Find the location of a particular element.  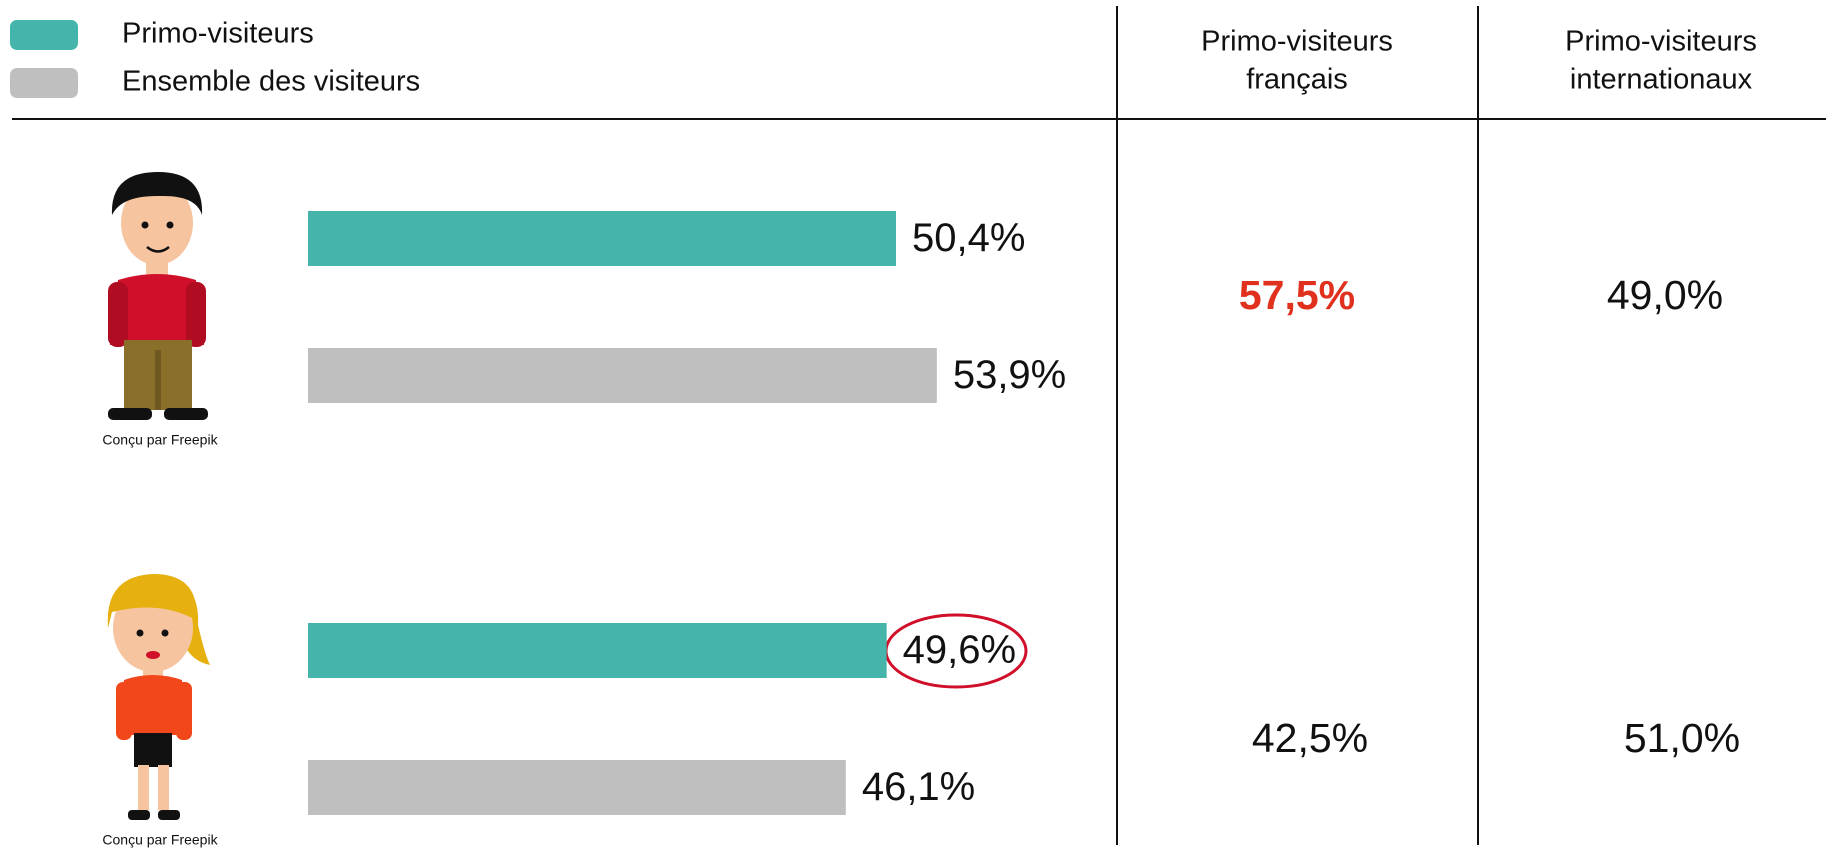

column-header: internationaux is located at coordinates (1661, 80).